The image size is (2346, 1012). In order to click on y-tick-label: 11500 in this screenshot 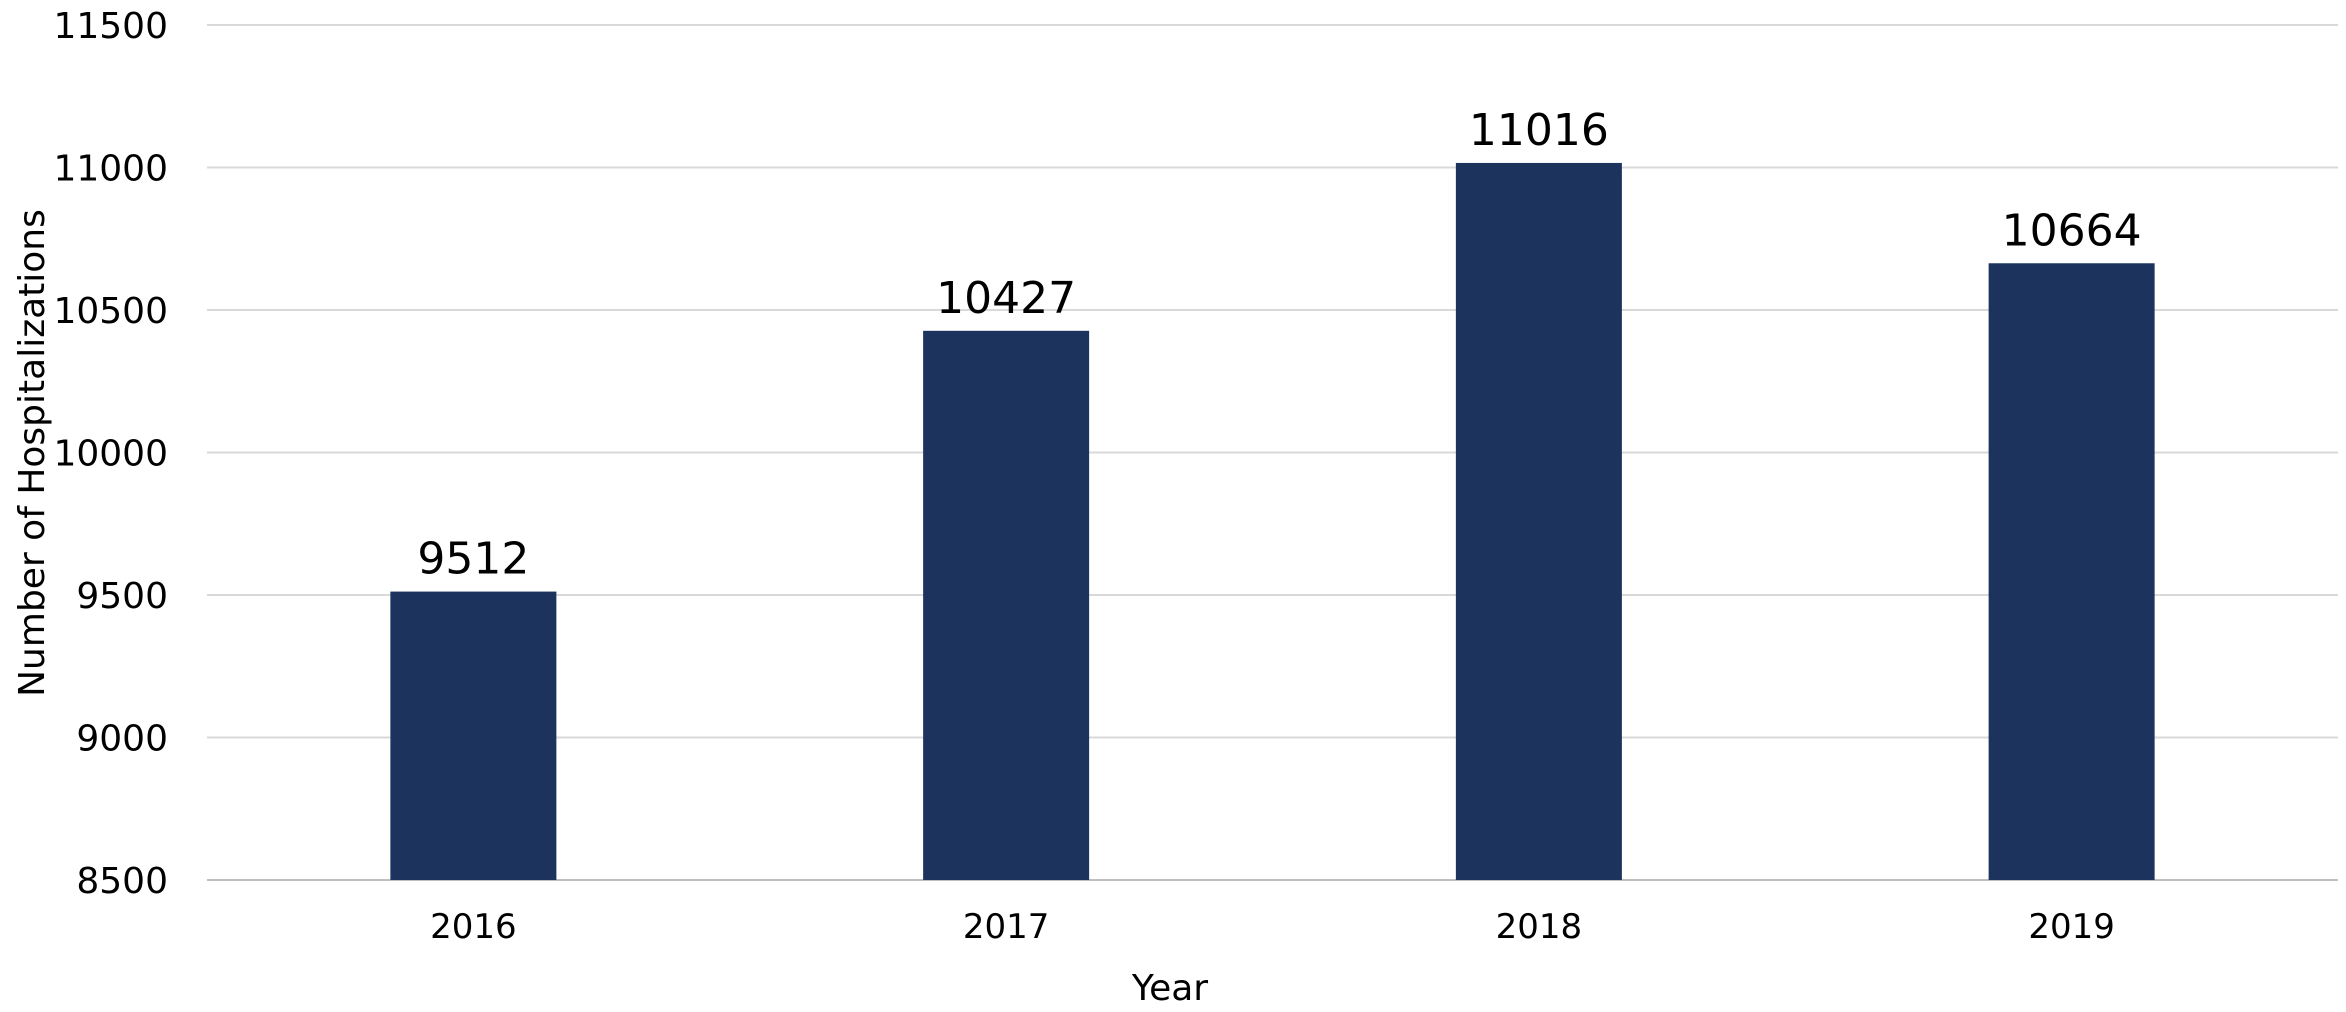, I will do `click(110, 26)`.